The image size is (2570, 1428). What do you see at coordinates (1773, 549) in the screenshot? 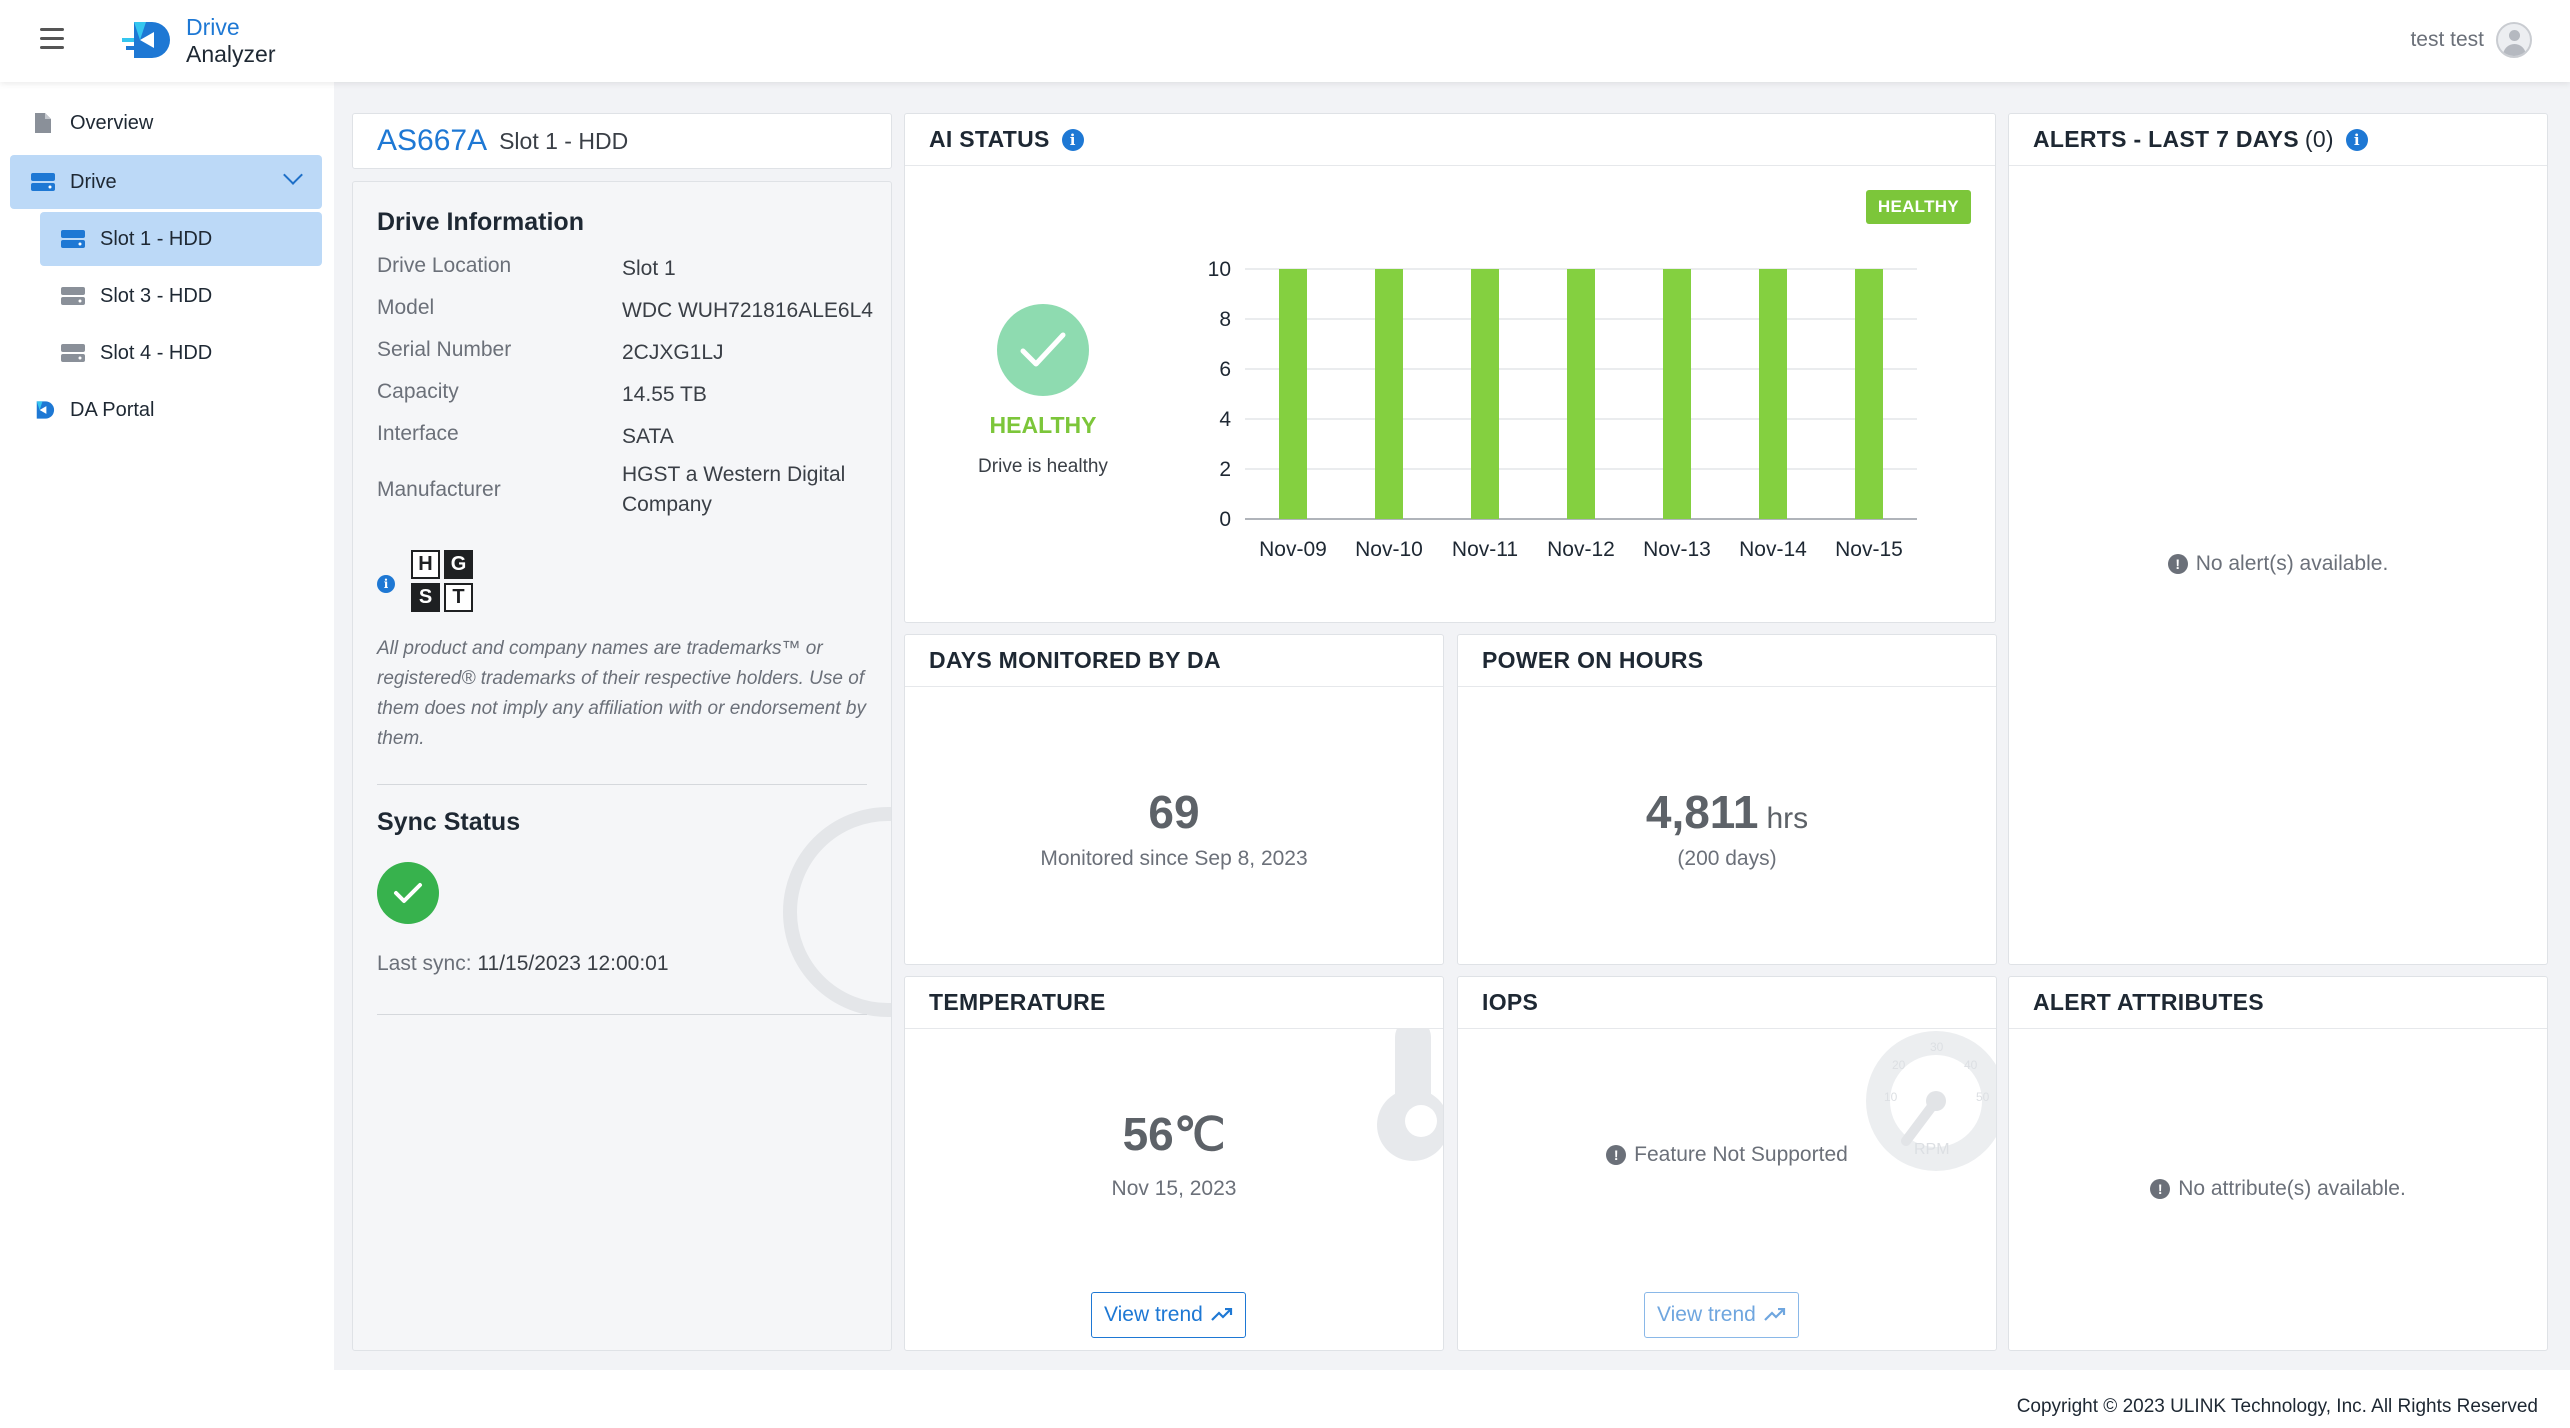
I see `x-tick-label: Nov-14` at bounding box center [1773, 549].